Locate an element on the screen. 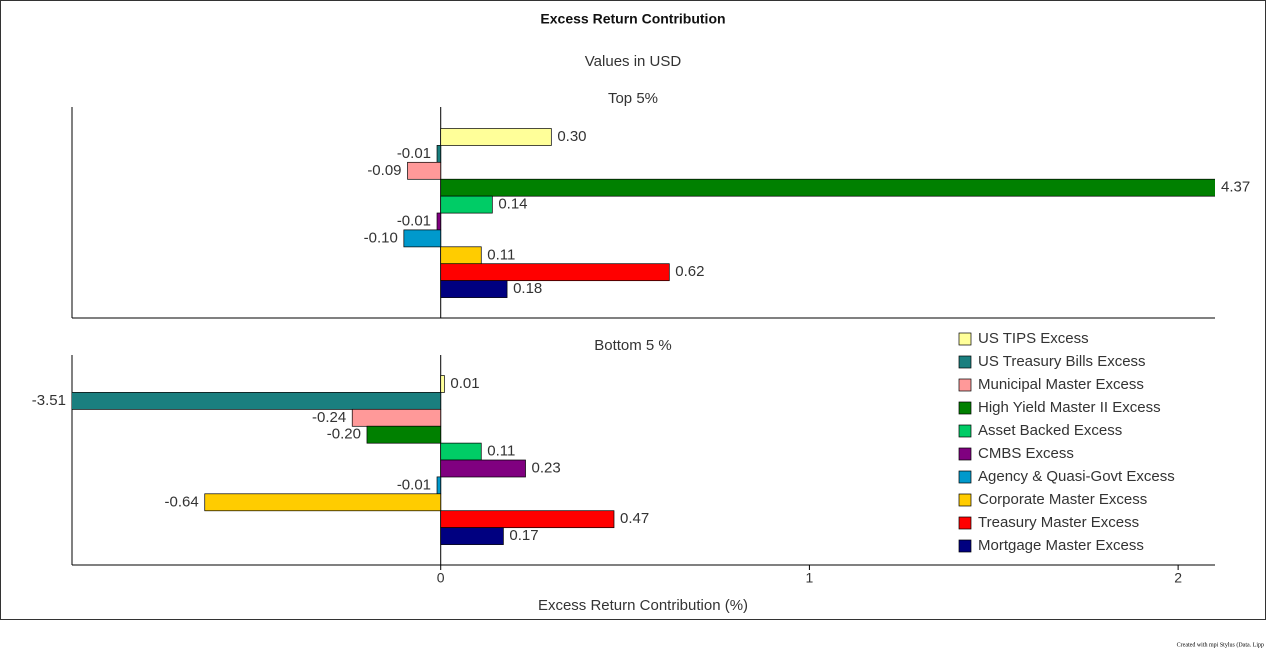 Image resolution: width=1266 pixels, height=652 pixels. value-label: 0.47 is located at coordinates (634, 518).